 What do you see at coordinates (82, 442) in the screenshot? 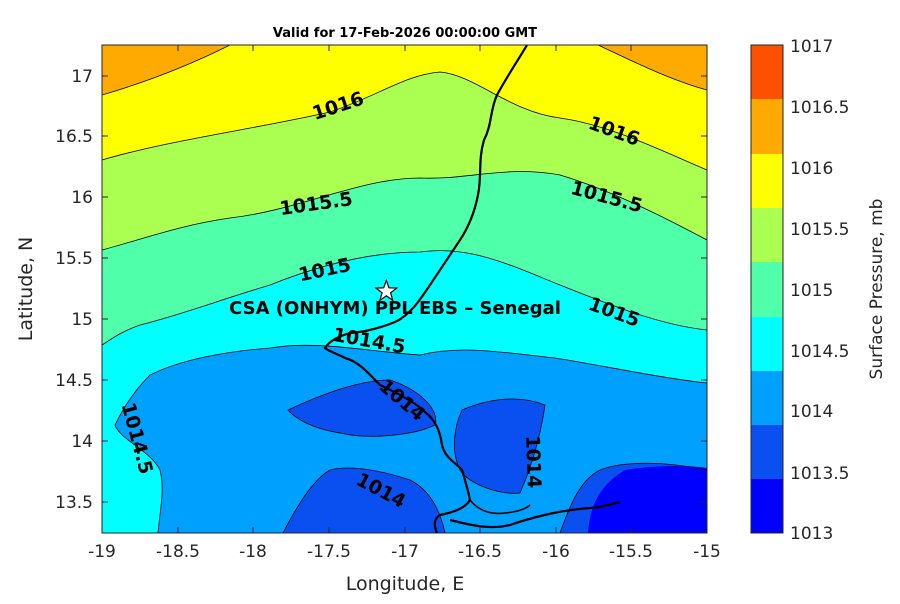
I see `y-tick-label: 14` at bounding box center [82, 442].